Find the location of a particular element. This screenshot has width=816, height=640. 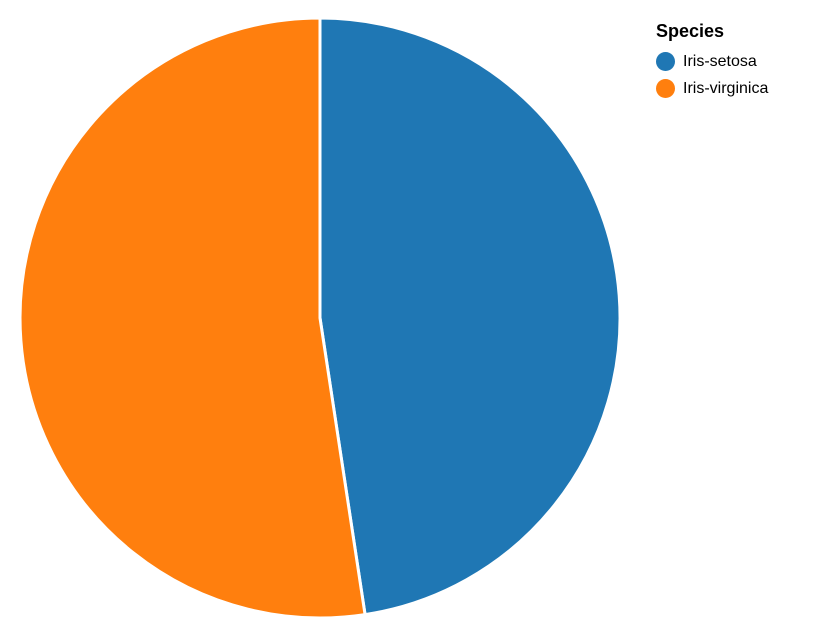

legend-title: Species is located at coordinates (690, 31).